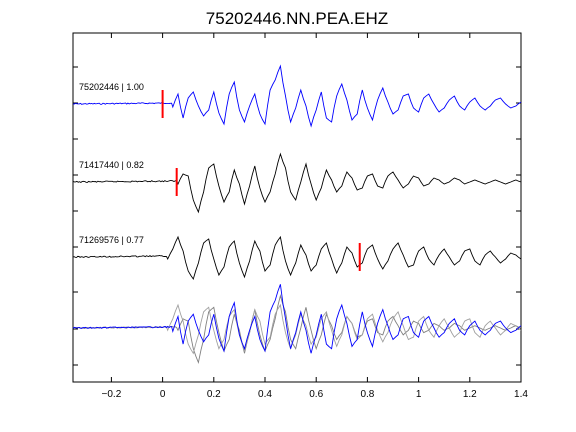  What do you see at coordinates (163, 394) in the screenshot?
I see `x-tick-label: 0` at bounding box center [163, 394].